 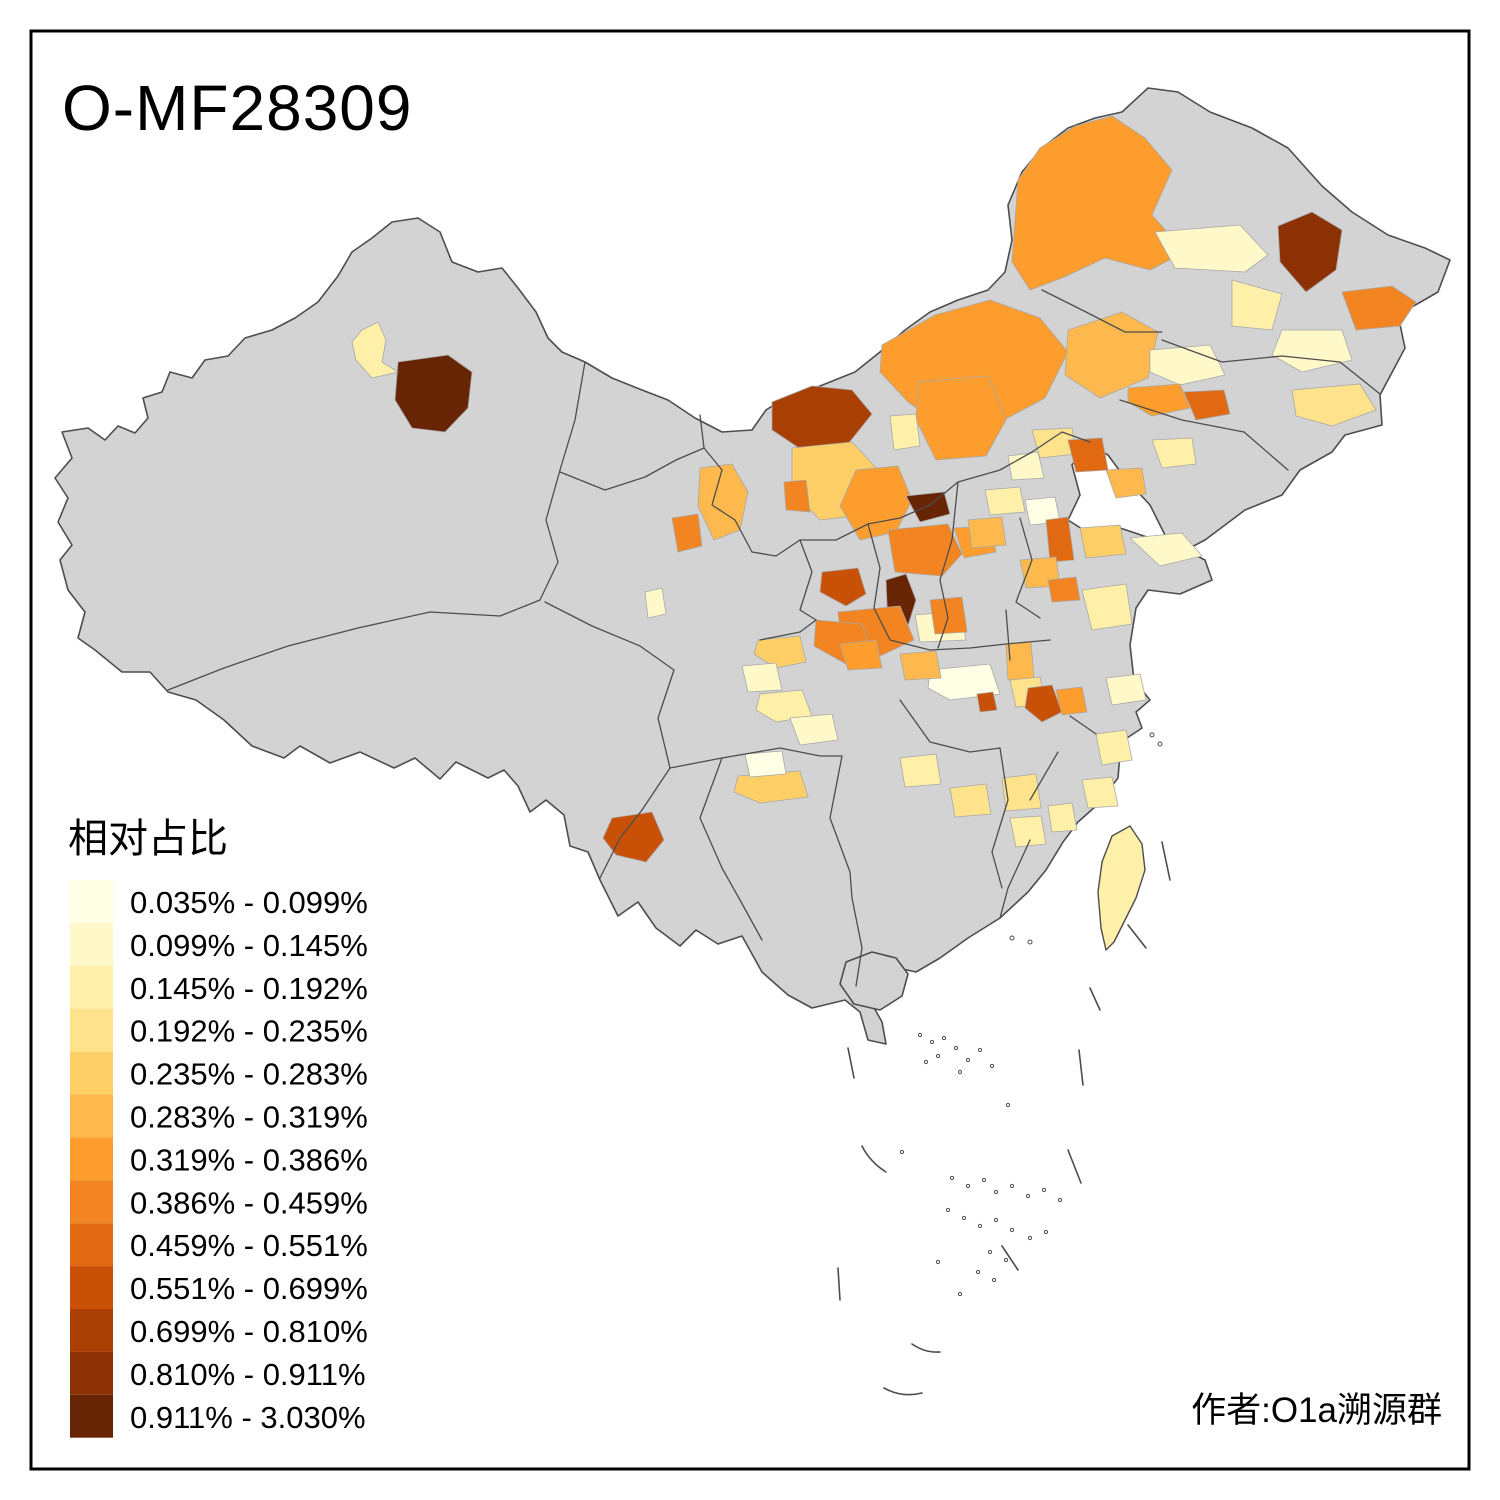 What do you see at coordinates (249, 1117) in the screenshot?
I see `legend-label: 0.283% - 0.319%` at bounding box center [249, 1117].